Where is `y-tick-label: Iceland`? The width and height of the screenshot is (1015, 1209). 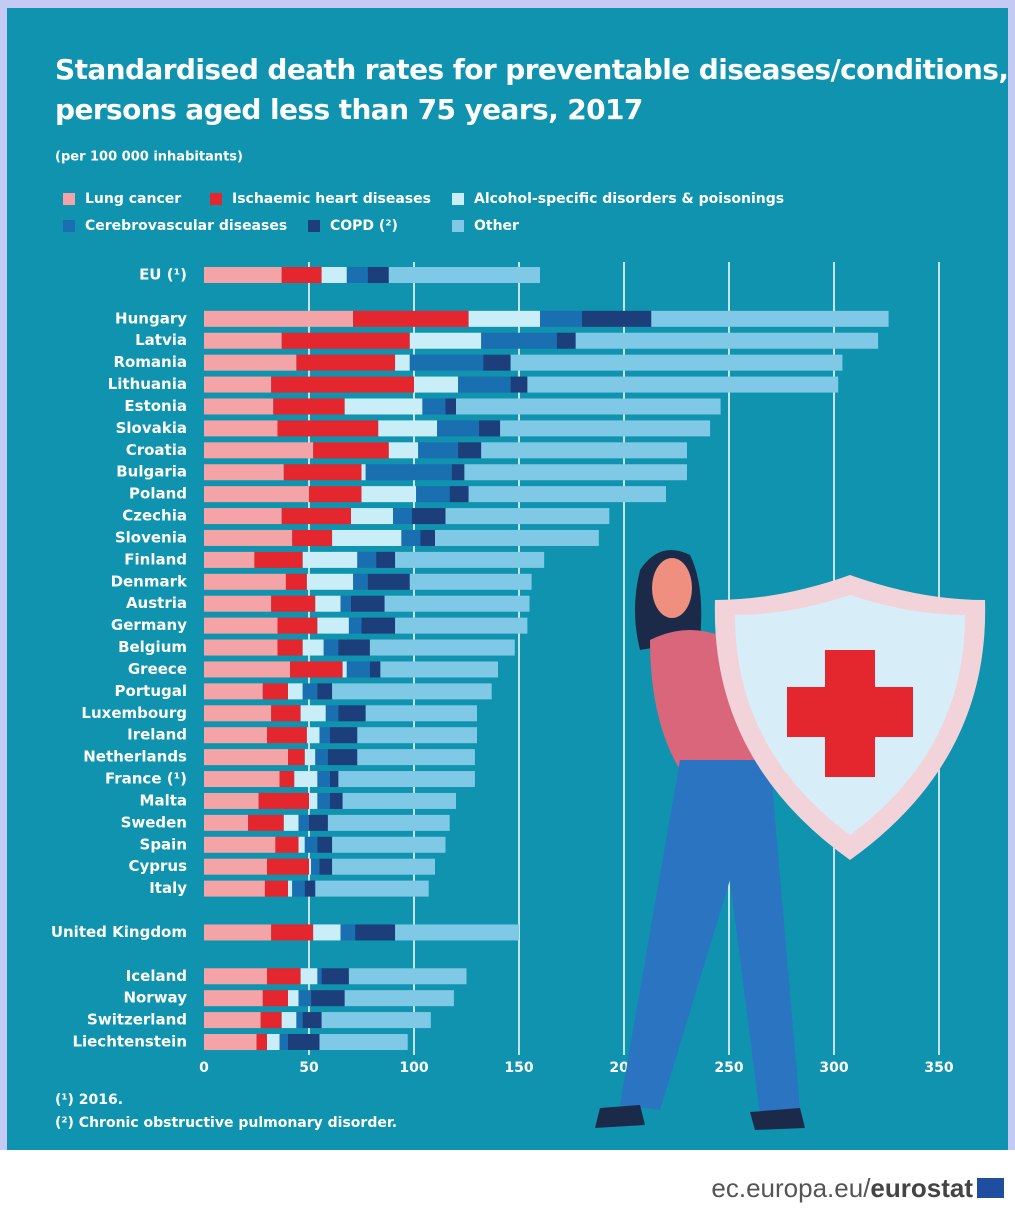 y-tick-label: Iceland is located at coordinates (156, 976).